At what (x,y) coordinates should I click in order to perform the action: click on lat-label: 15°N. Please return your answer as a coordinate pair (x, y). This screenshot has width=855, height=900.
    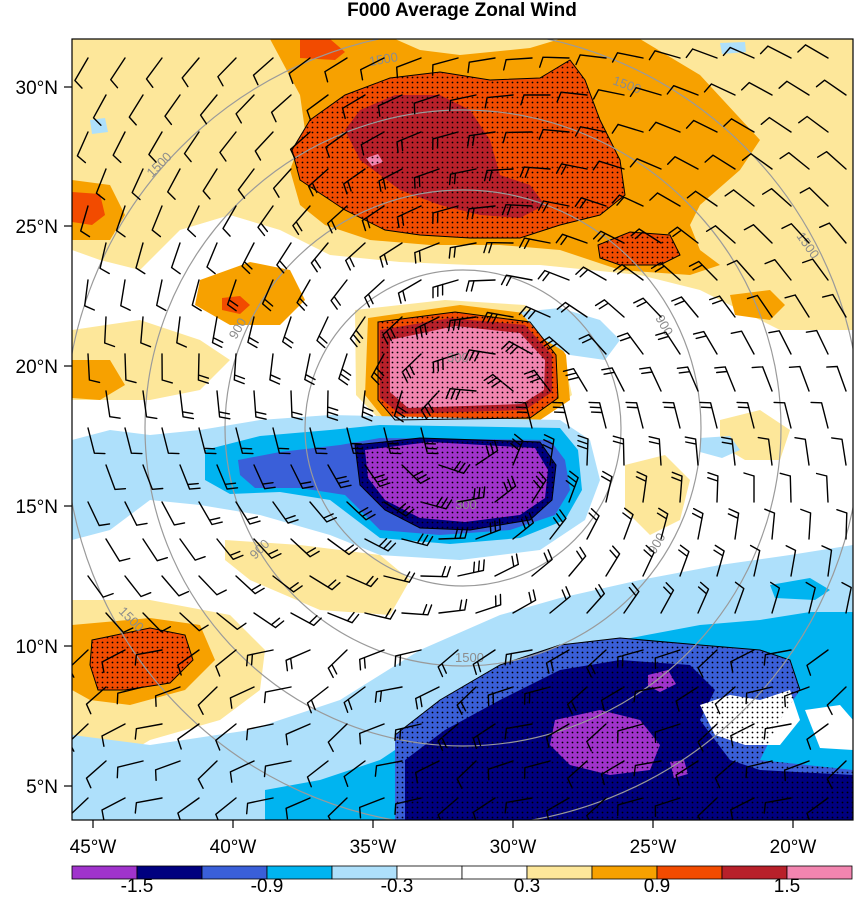
    Looking at the image, I should click on (37, 507).